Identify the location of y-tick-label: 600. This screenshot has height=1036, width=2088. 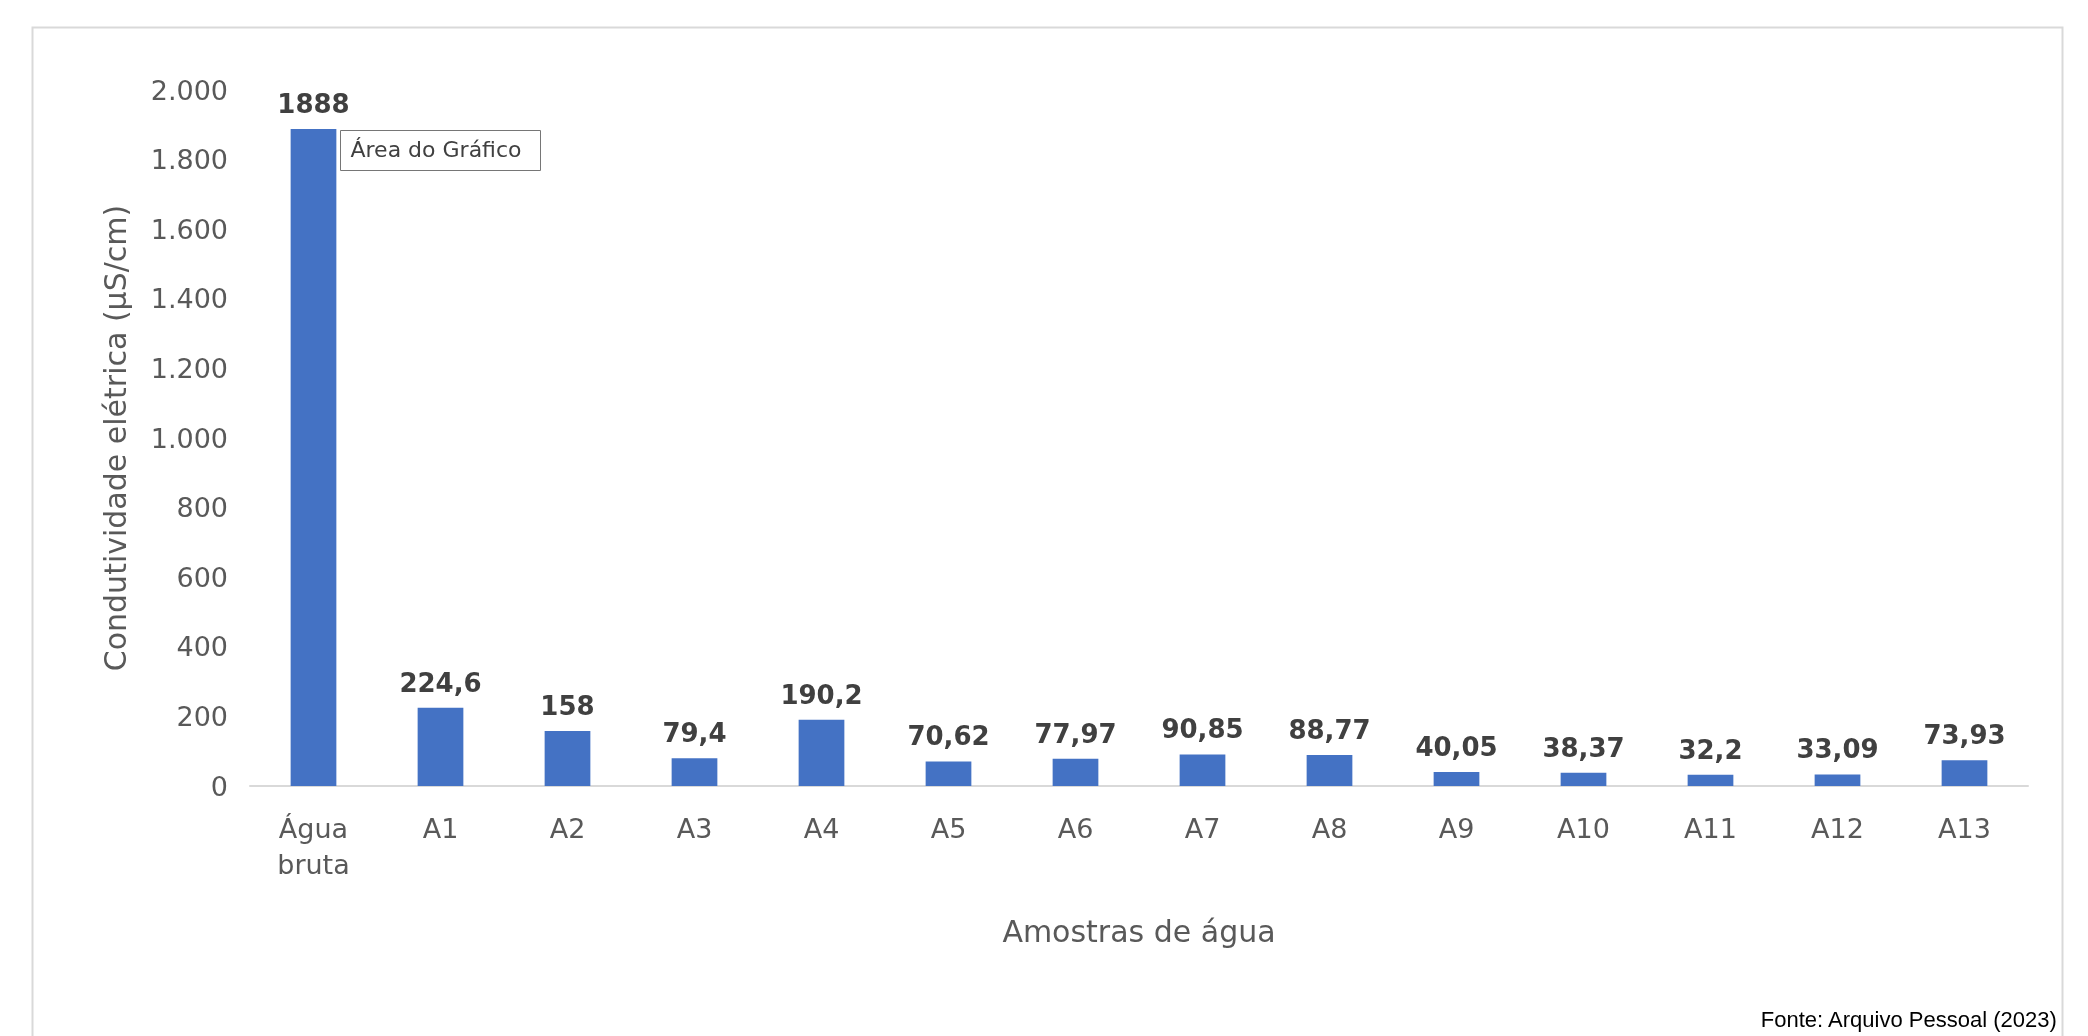
(202, 577).